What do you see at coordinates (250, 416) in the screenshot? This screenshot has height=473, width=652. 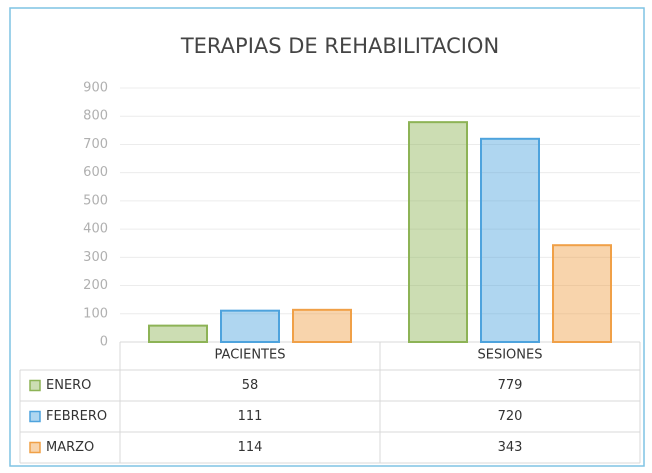 I see `table-value: 111` at bounding box center [250, 416].